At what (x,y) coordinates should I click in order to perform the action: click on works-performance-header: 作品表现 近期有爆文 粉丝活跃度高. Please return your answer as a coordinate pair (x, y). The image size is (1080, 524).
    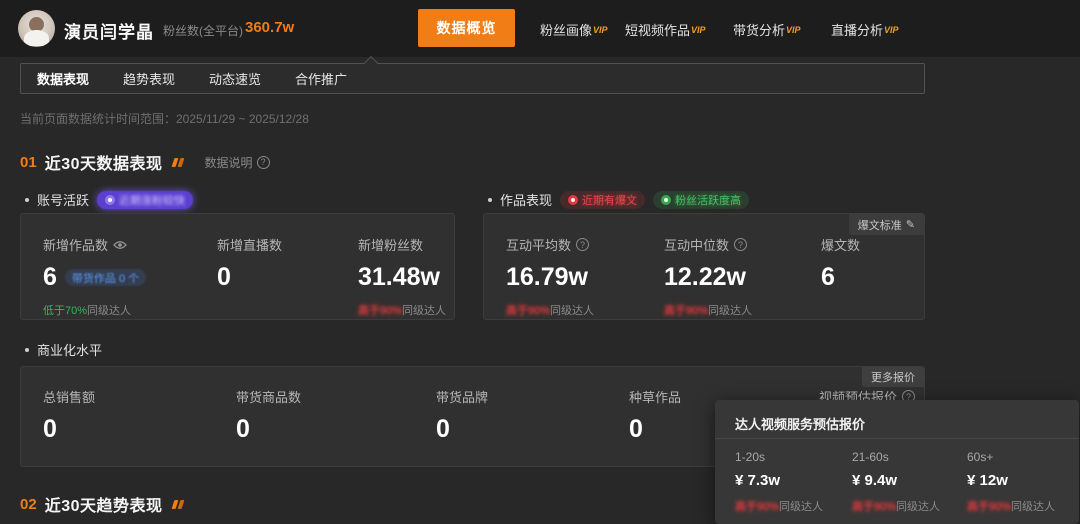
    Looking at the image, I should click on (619, 199).